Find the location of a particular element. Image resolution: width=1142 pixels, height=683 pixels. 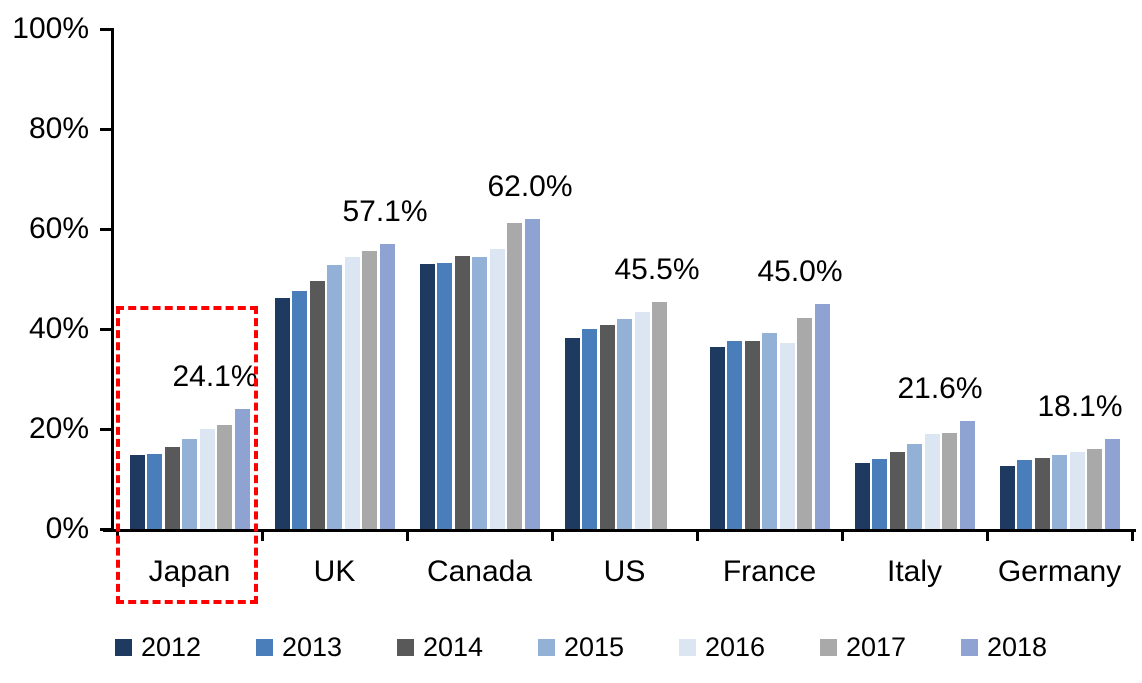

bar-group-france is located at coordinates (769, 416).